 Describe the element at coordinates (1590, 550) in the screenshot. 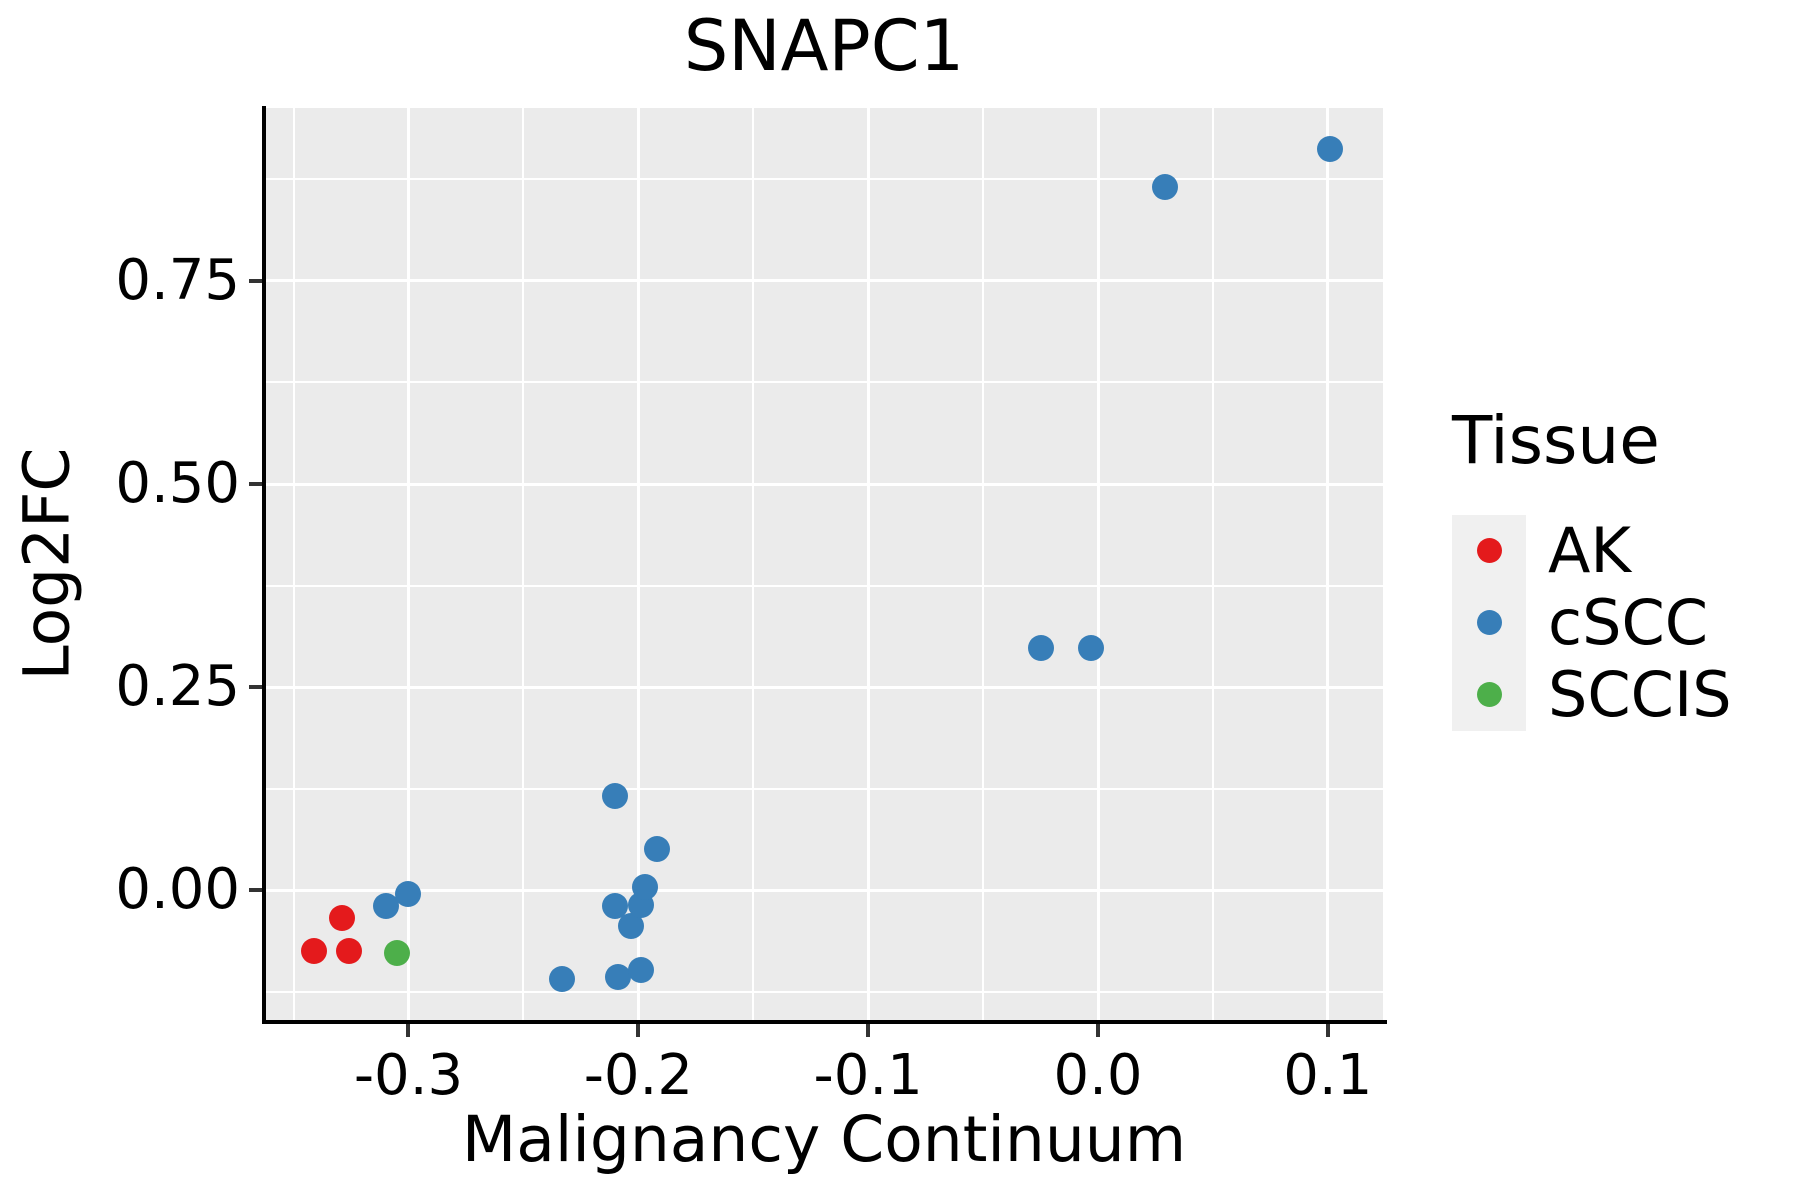

I see `legend-label: AK` at that location.